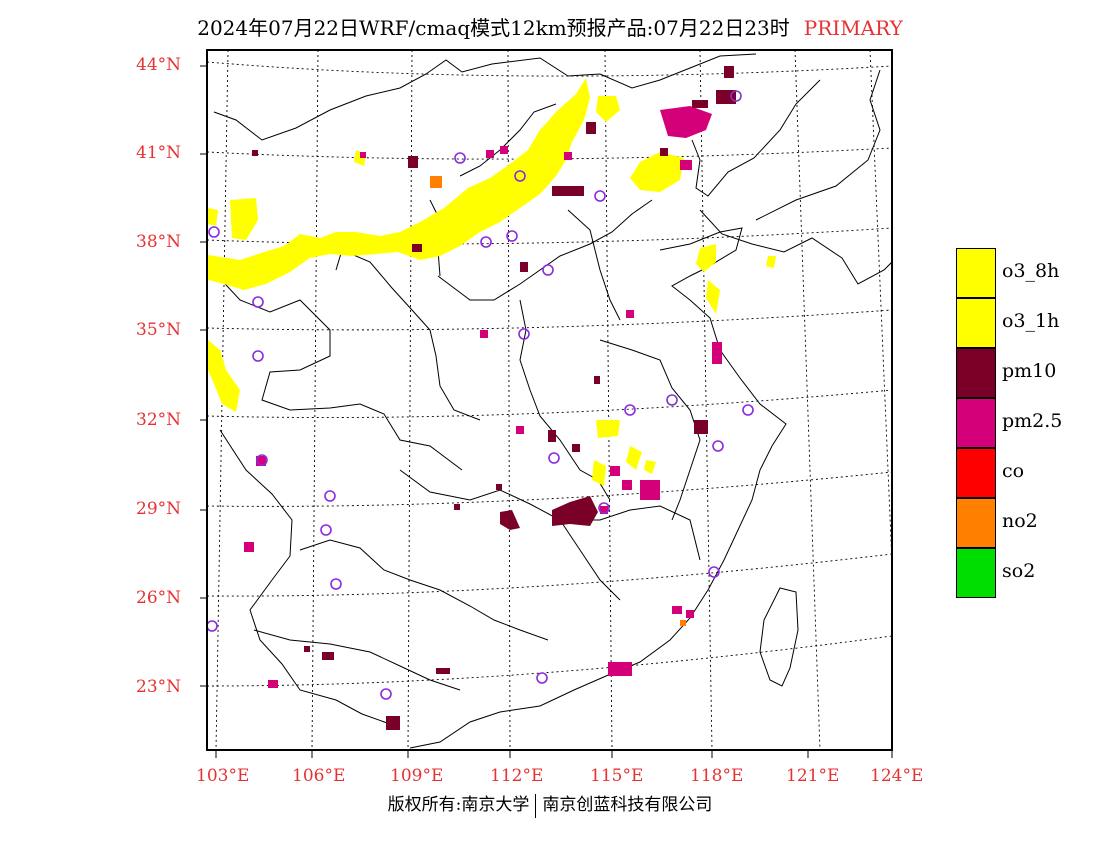  I want to click on lon-label-115: 115°E, so click(617, 776).